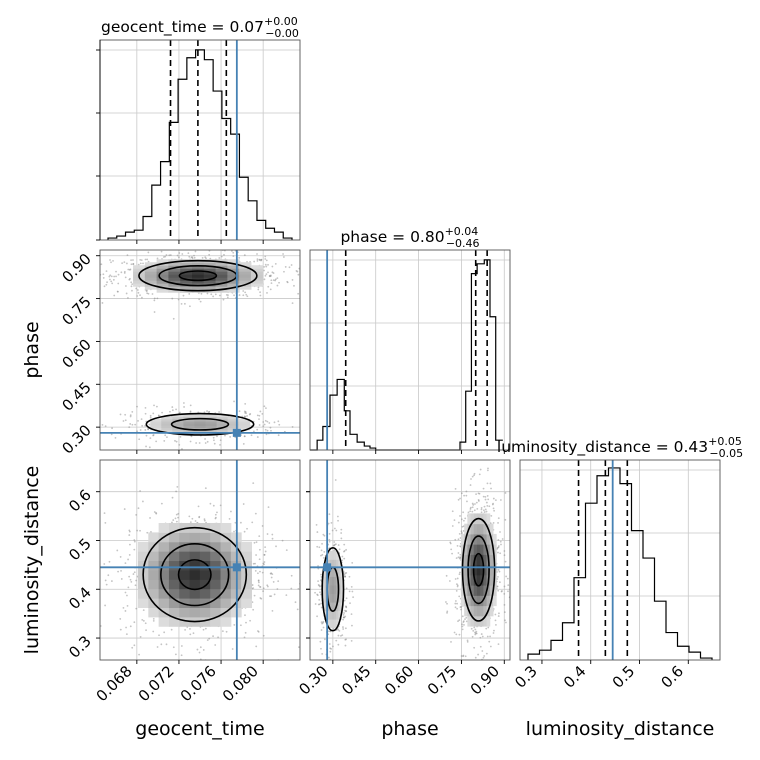 This screenshot has width=760, height=760. Describe the element at coordinates (200, 424) in the screenshot. I see `contour-line` at that location.